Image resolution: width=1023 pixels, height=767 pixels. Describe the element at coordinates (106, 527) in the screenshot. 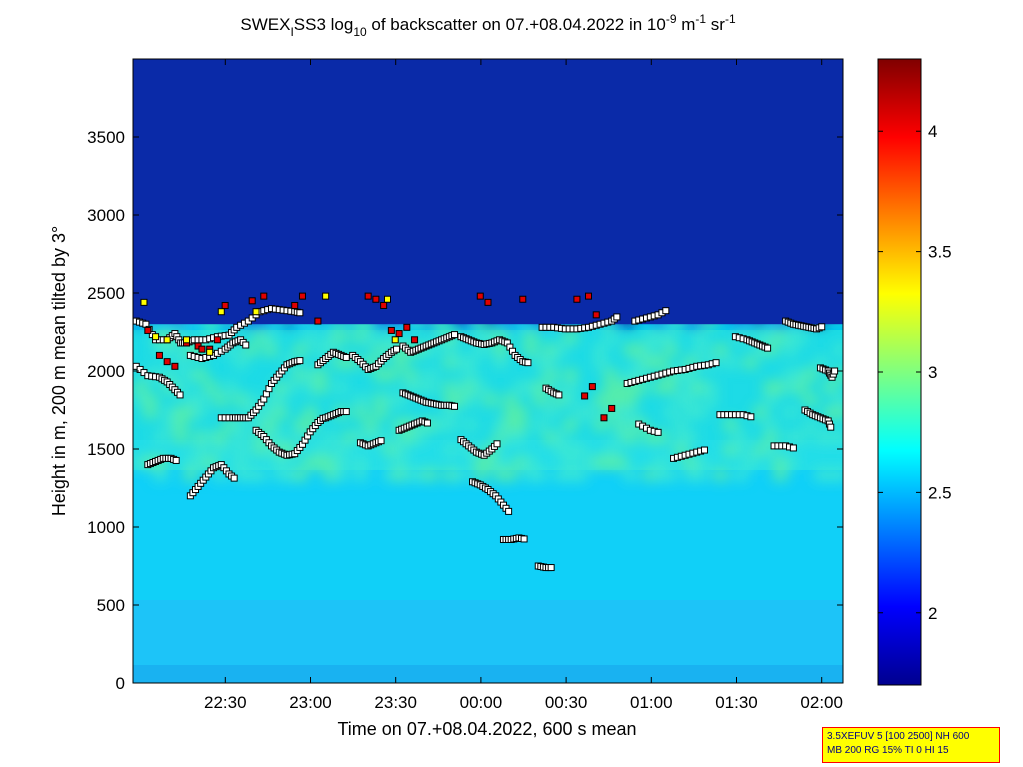

I see `y-tick-label: 1000` at that location.